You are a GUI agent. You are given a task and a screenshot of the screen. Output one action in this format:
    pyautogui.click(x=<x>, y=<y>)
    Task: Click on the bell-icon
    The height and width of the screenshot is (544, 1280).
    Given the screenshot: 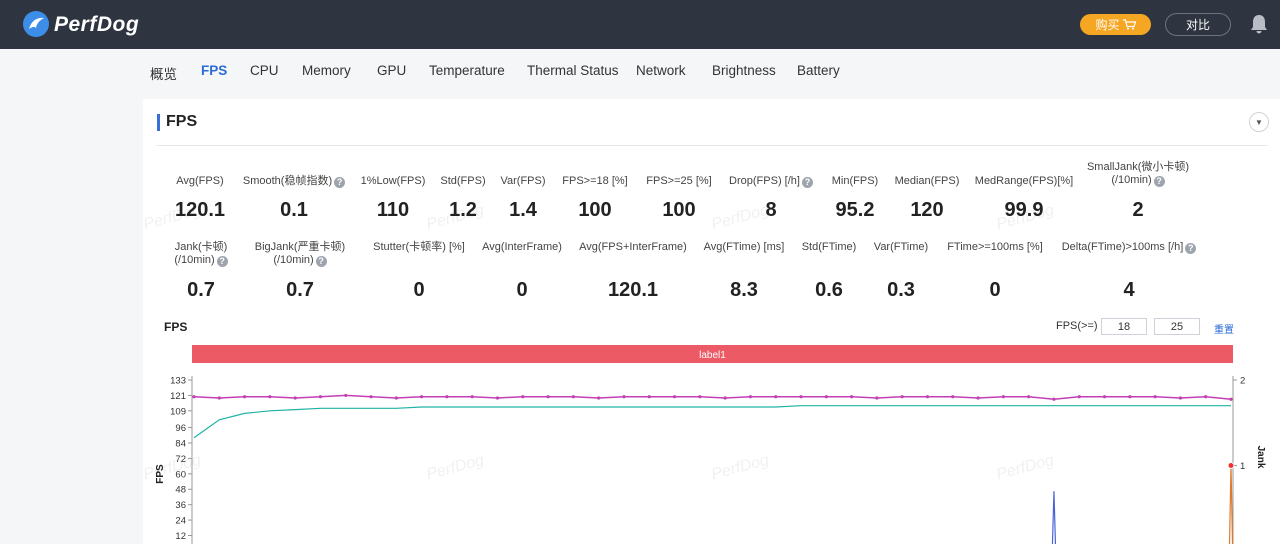 What is the action you would take?
    pyautogui.click(x=1259, y=24)
    